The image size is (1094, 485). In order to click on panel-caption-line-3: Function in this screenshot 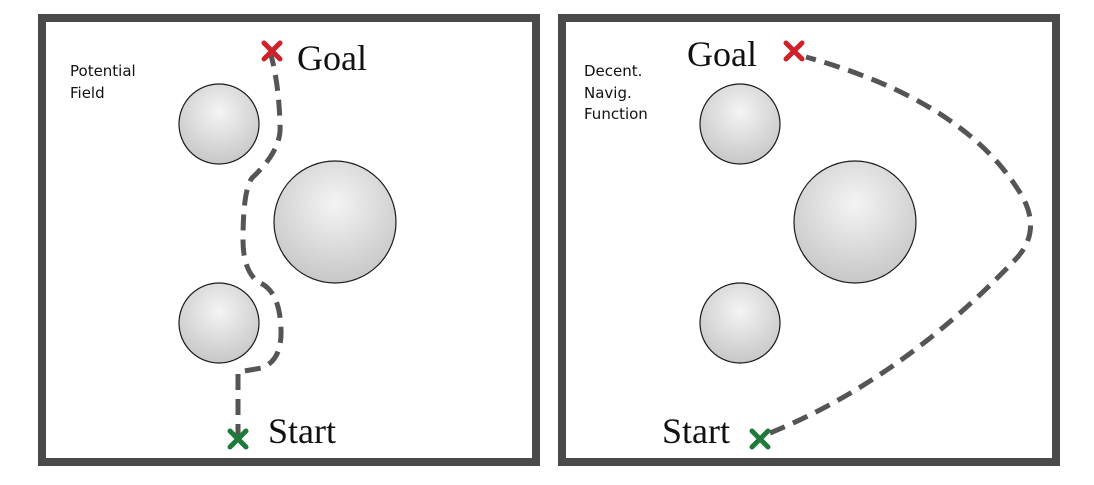, I will do `click(616, 114)`.